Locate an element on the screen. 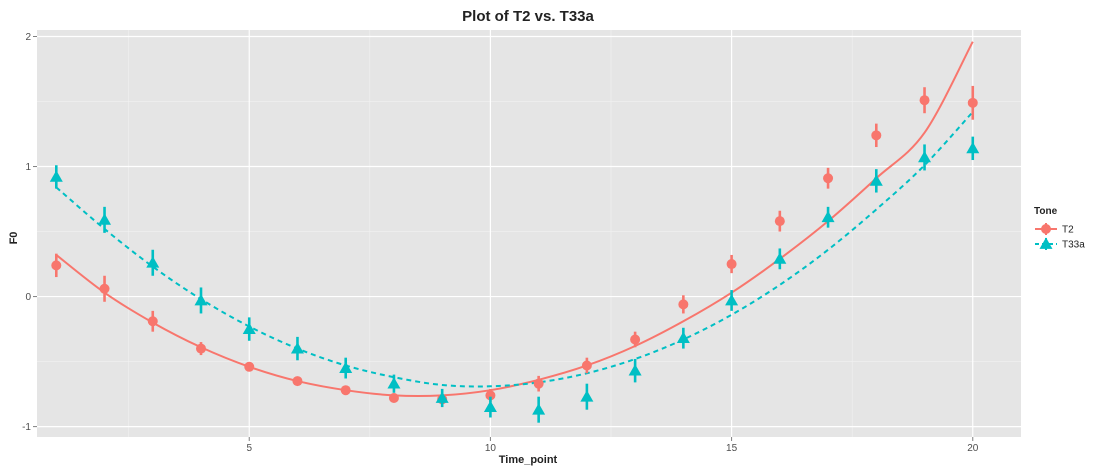  x-axis: 5 10 15 20 is located at coordinates (612, 445).